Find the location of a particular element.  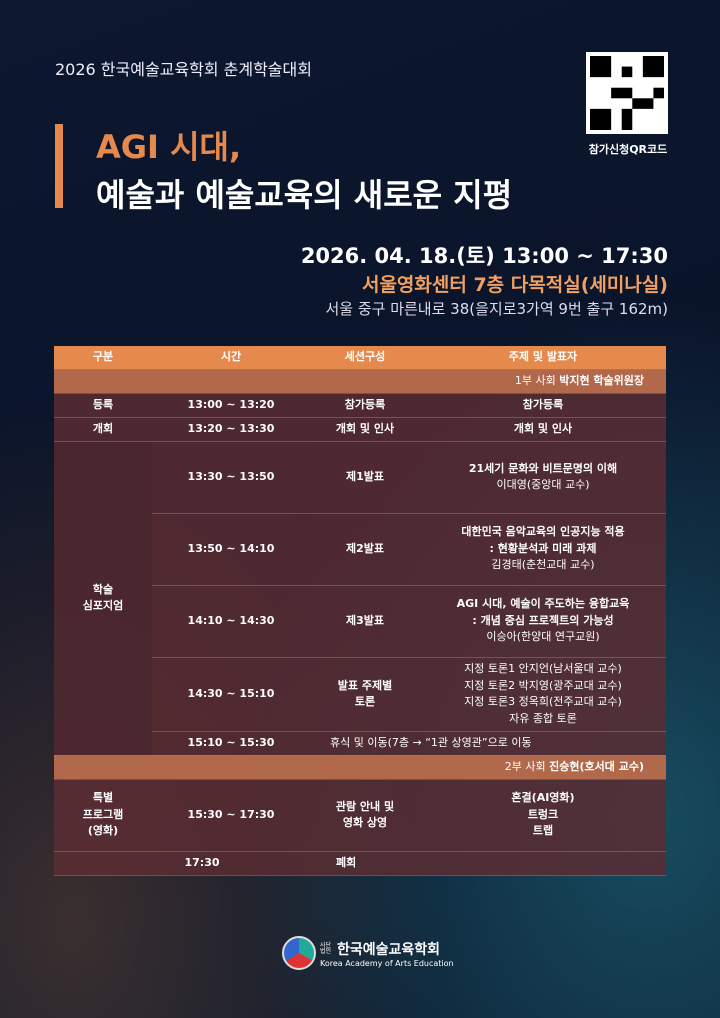

cell: 14:30 ~ 15:10 is located at coordinates (231, 694).